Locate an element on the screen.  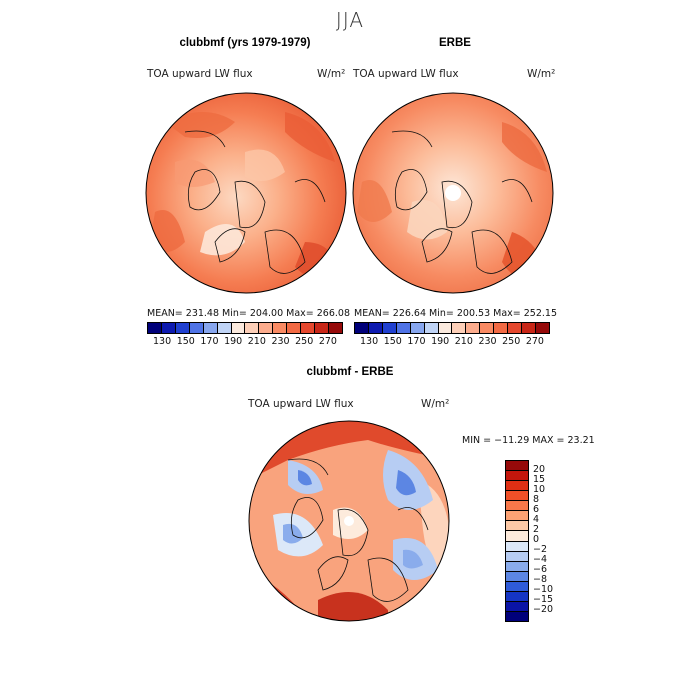
panel2-map is located at coordinates (453, 193).